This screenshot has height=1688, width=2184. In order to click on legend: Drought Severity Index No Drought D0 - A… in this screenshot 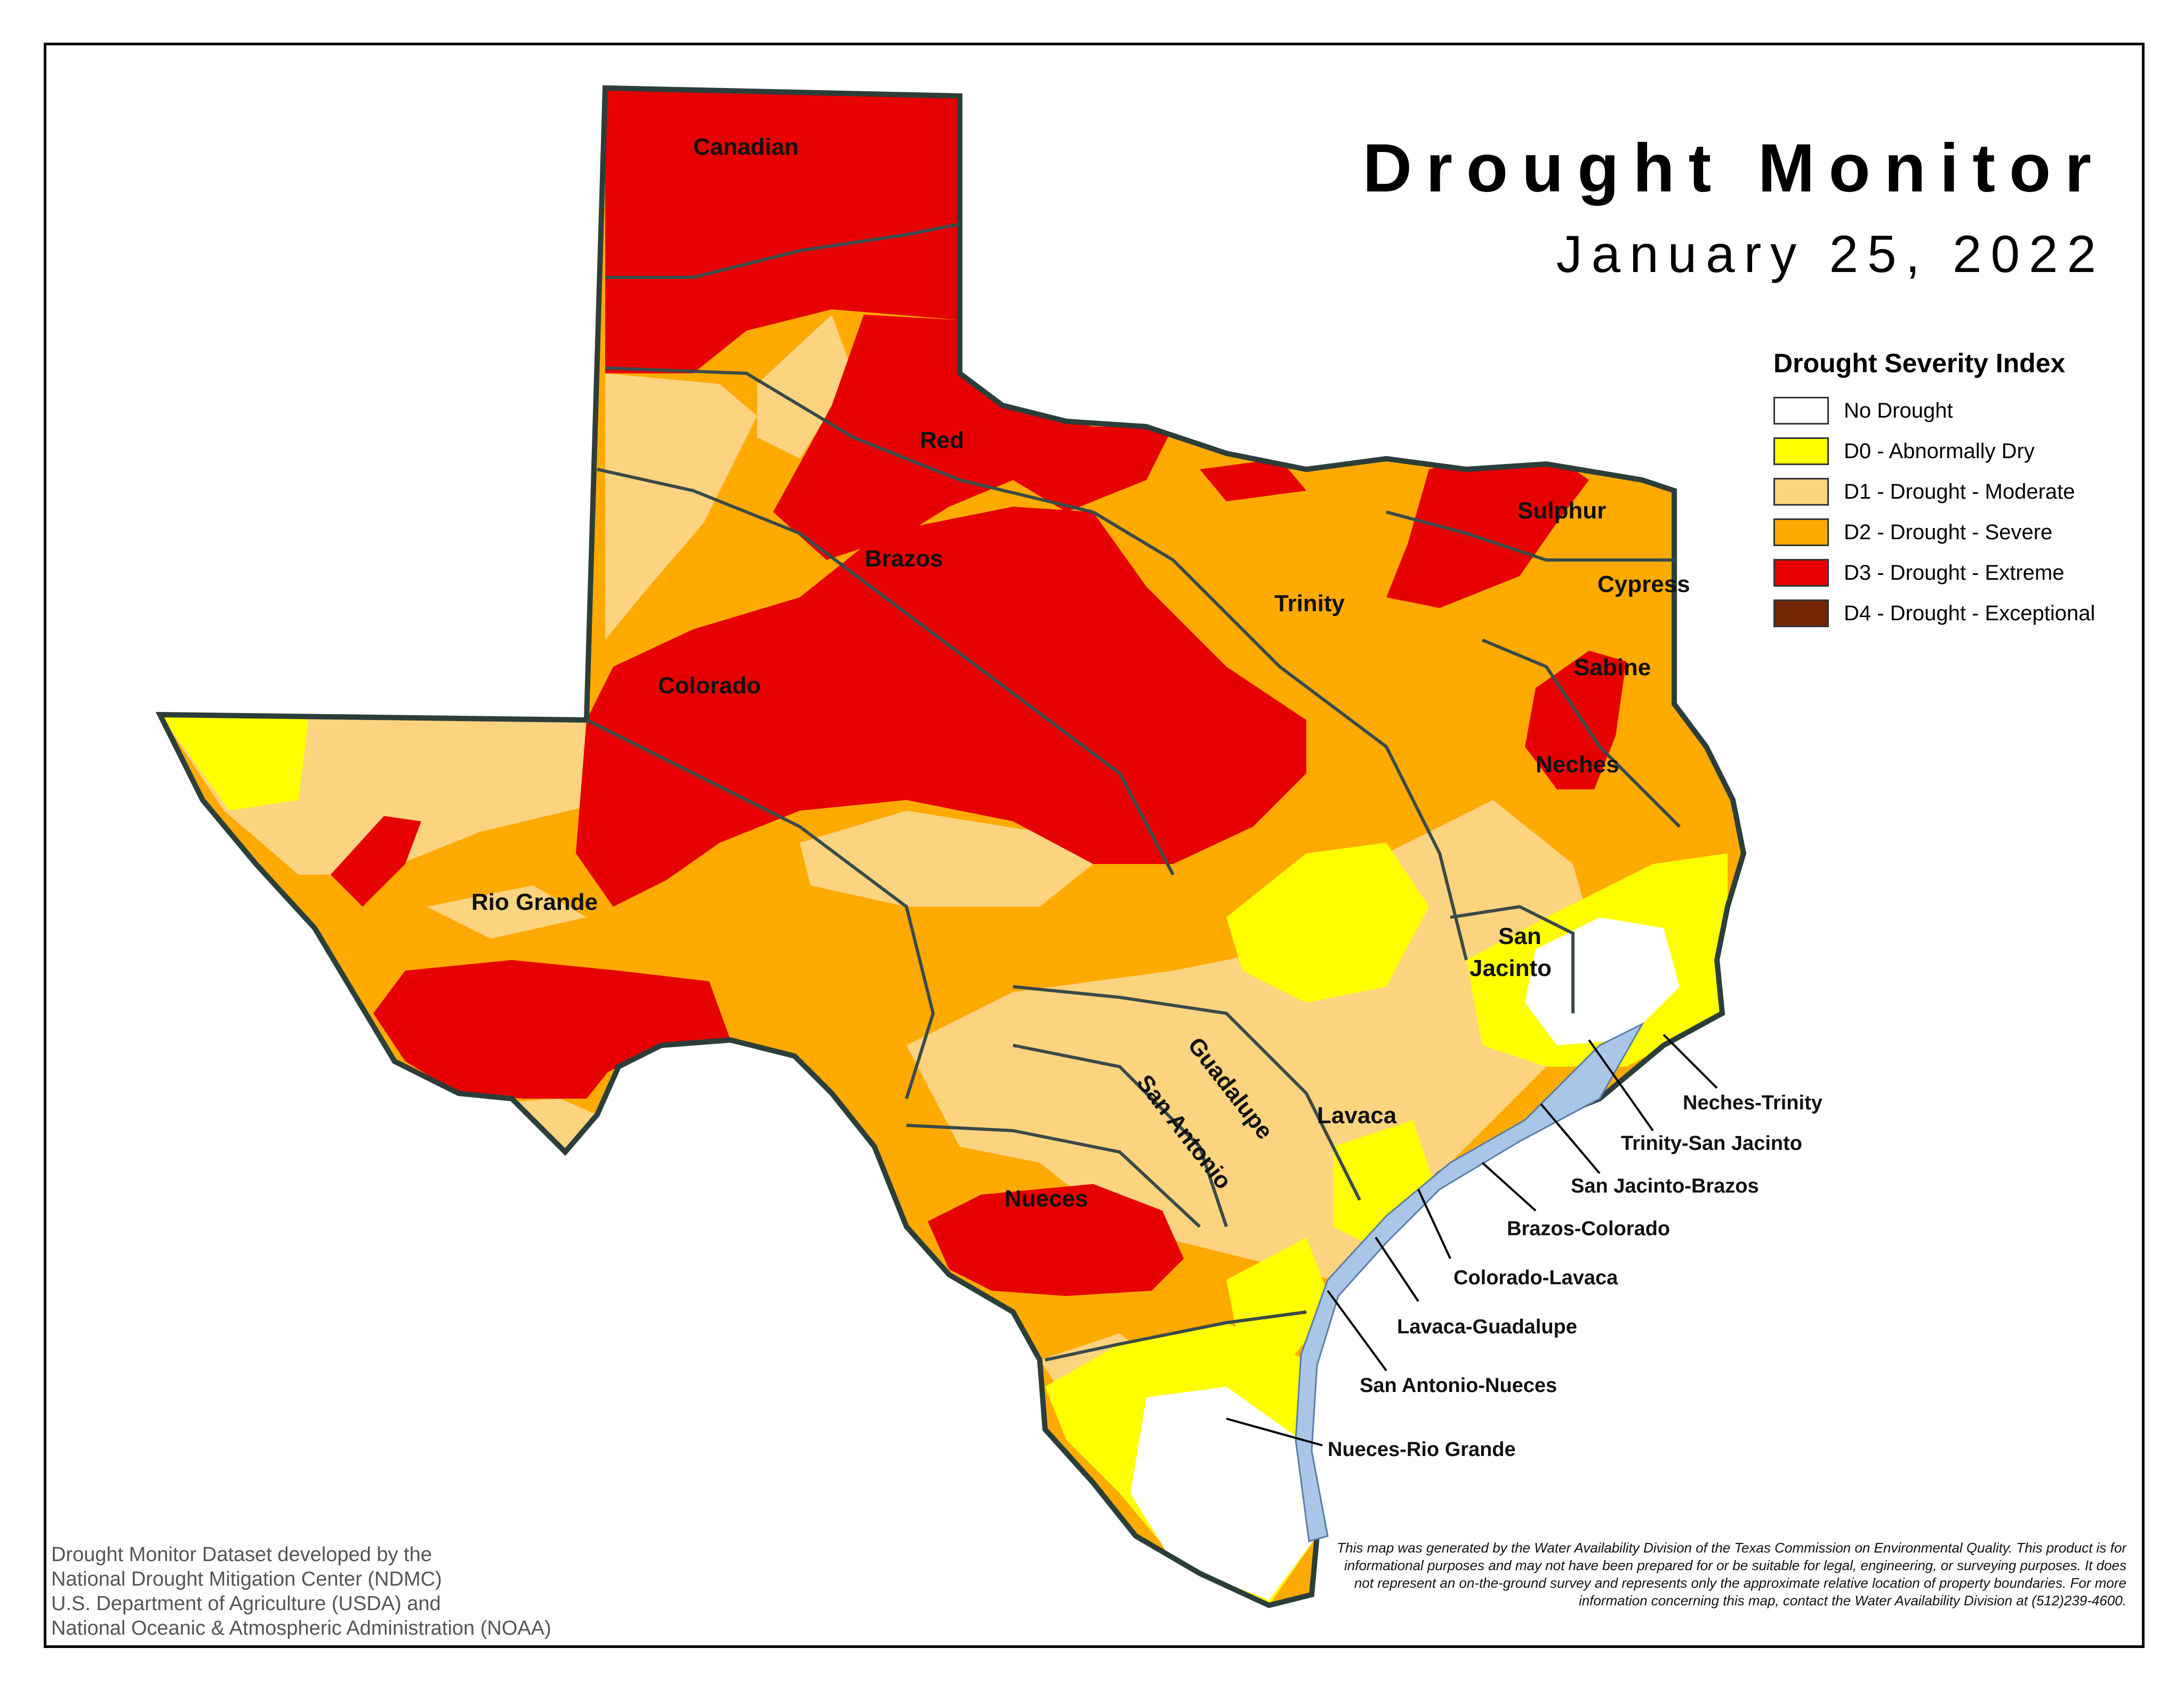, I will do `click(1960, 491)`.